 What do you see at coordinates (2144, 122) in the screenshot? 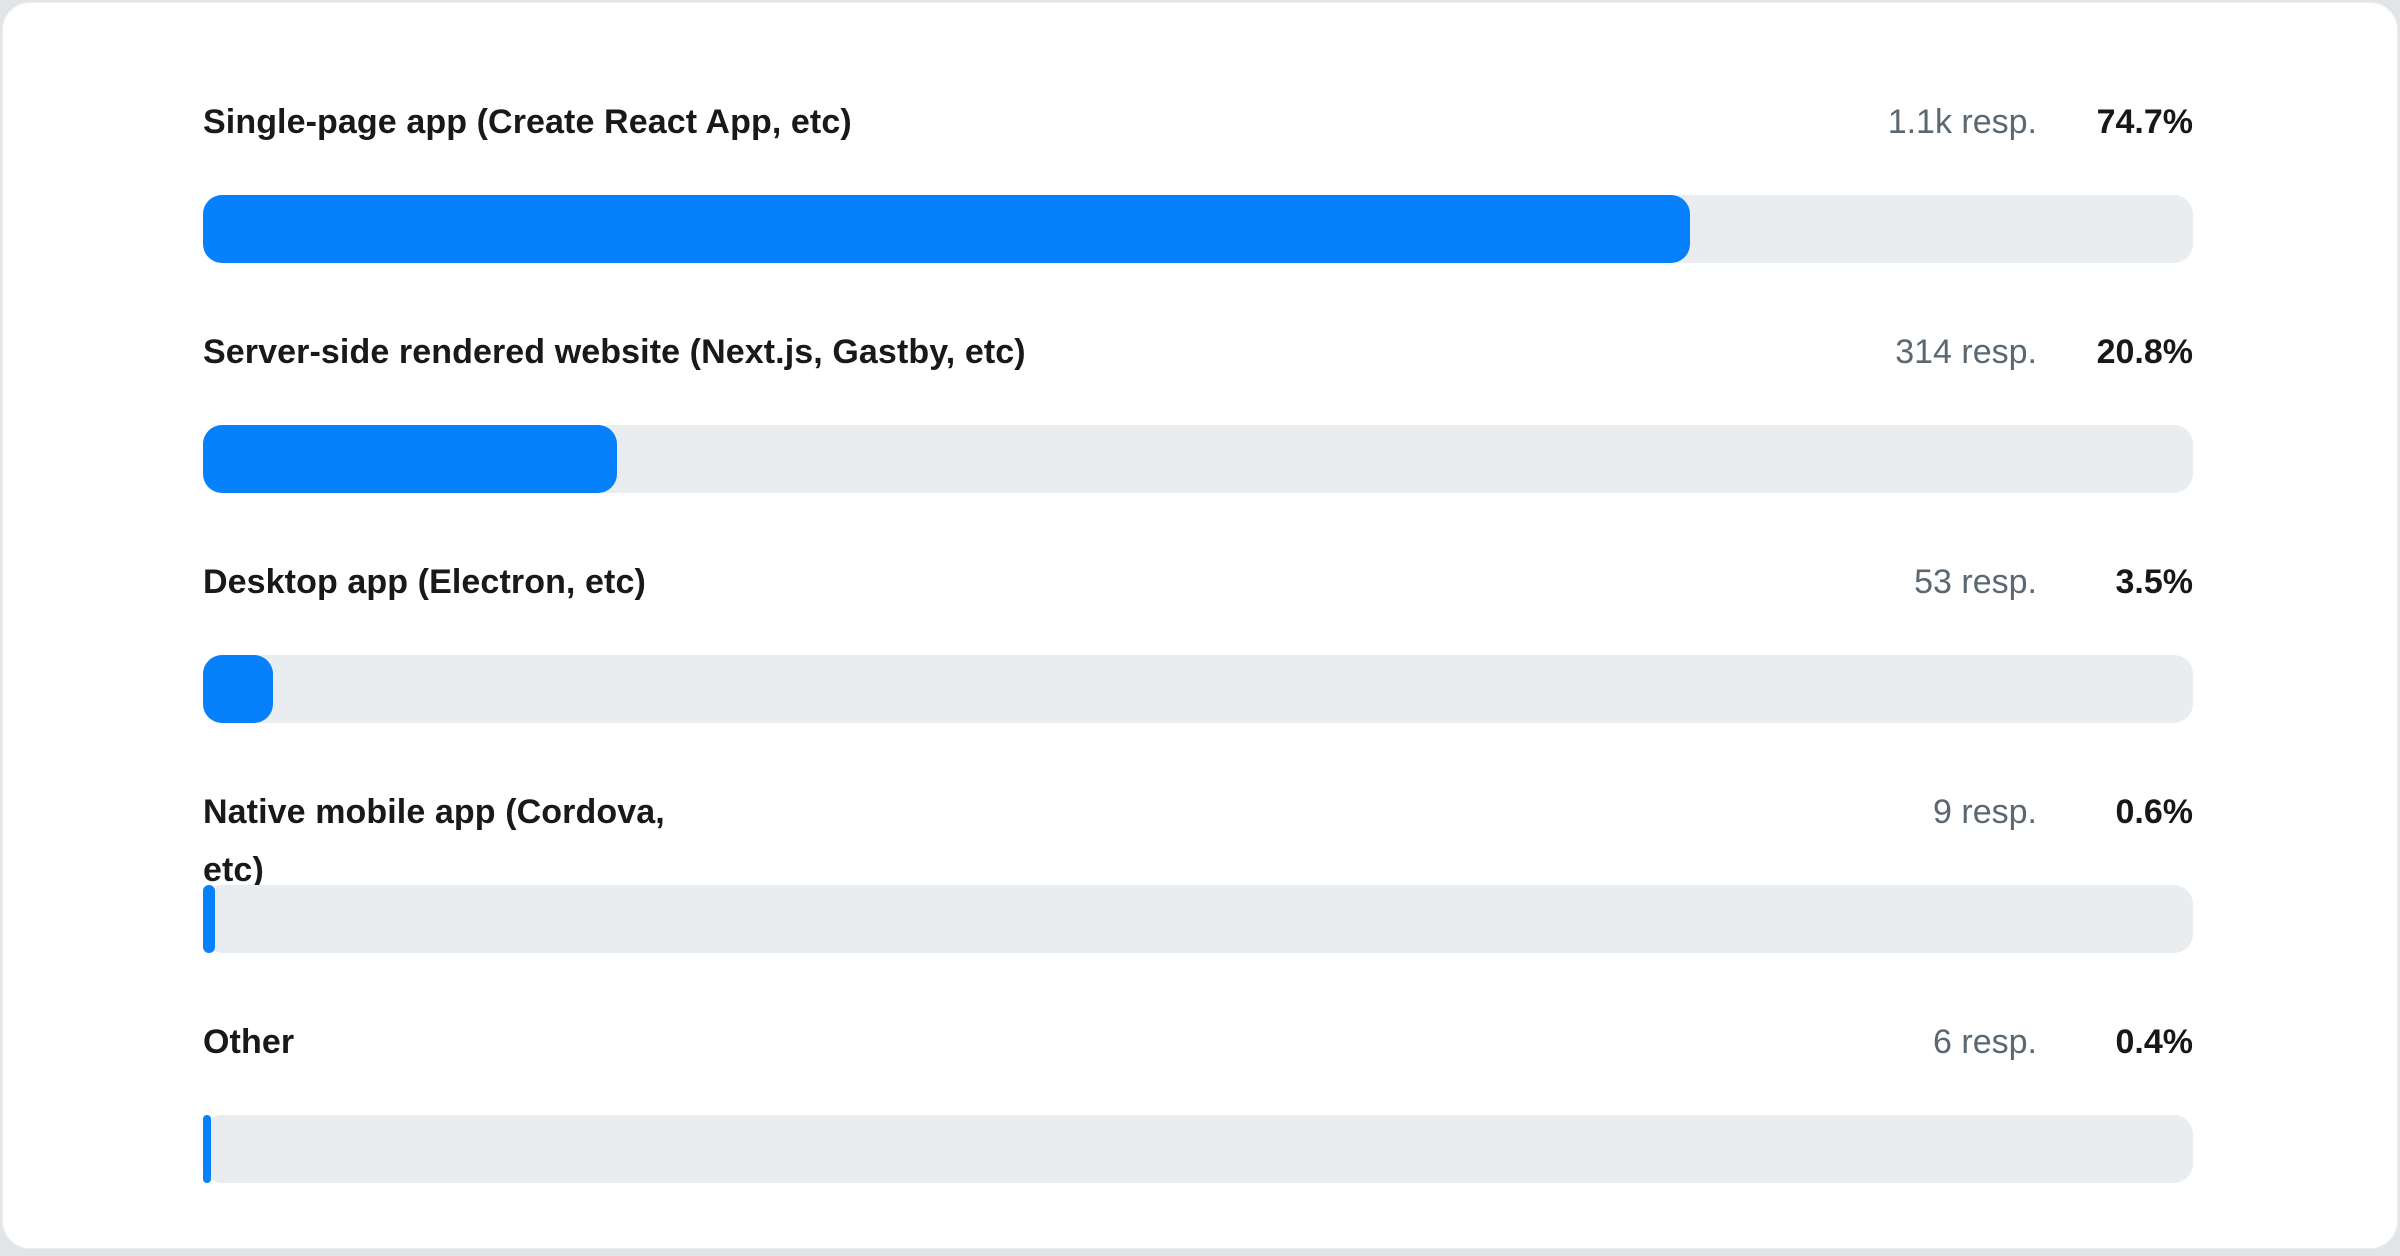
I see `percent-value: 74.7%` at bounding box center [2144, 122].